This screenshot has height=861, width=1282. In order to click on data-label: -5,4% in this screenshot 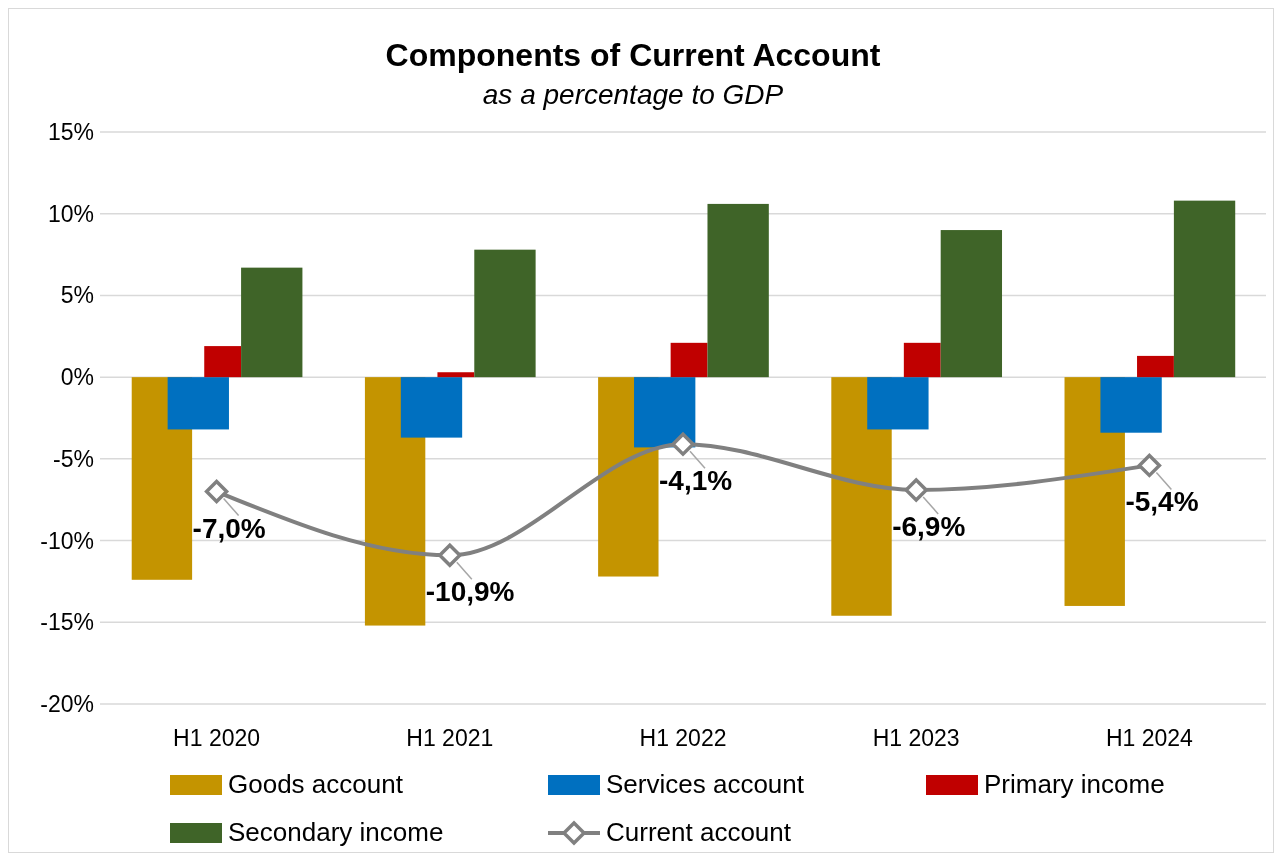, I will do `click(1162, 502)`.